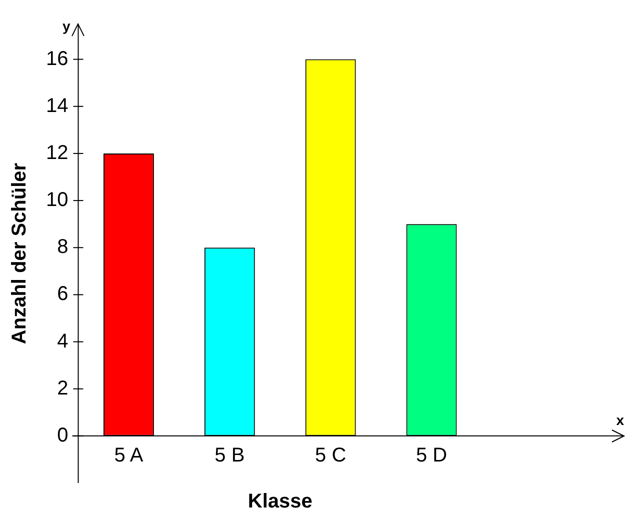  I want to click on x-tick-label: 5 D, so click(432, 455).